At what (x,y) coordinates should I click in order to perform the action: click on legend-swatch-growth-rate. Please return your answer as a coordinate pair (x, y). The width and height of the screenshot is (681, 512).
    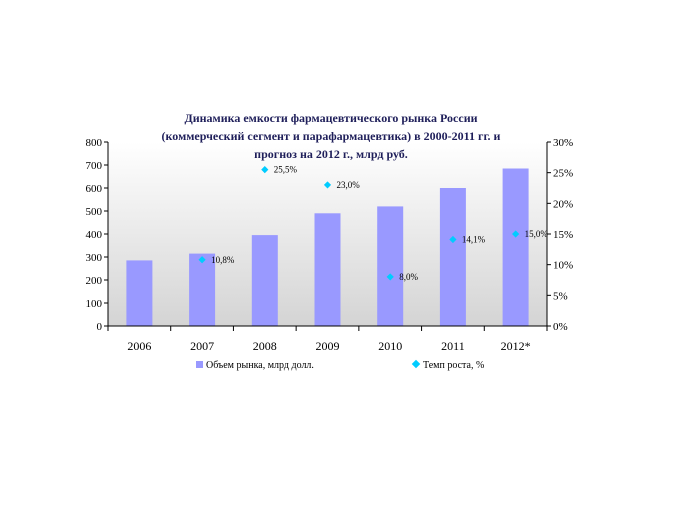
    Looking at the image, I should click on (416, 364).